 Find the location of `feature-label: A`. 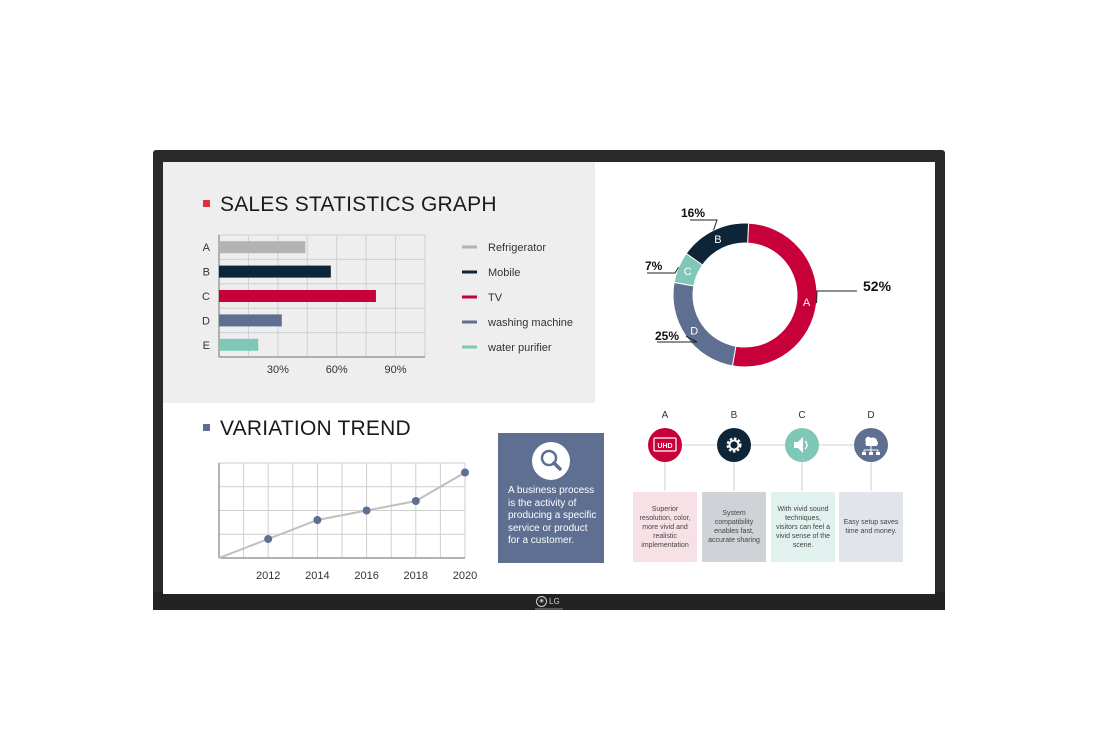

feature-label: A is located at coordinates (665, 415).